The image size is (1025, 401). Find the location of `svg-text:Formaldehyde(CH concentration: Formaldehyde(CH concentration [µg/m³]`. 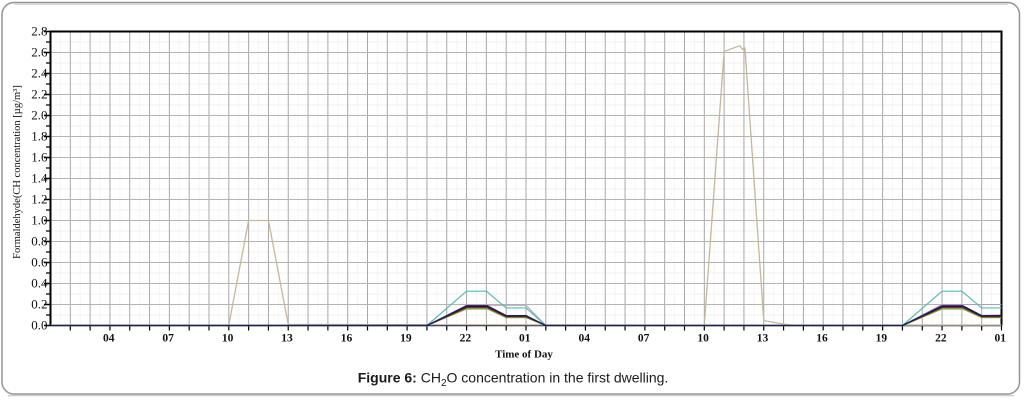

svg-text:Formaldehyde(CH concentration: Formaldehyde(CH concentration [µg/m³] is located at coordinates (17, 172).